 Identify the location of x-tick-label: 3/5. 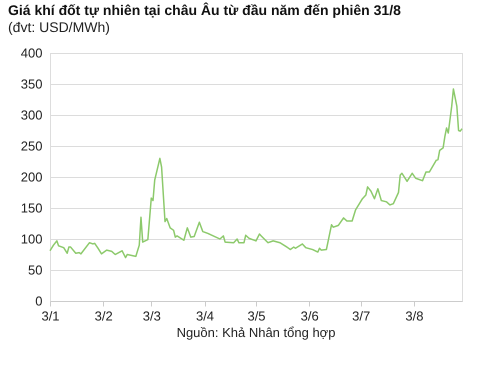
(256, 316).